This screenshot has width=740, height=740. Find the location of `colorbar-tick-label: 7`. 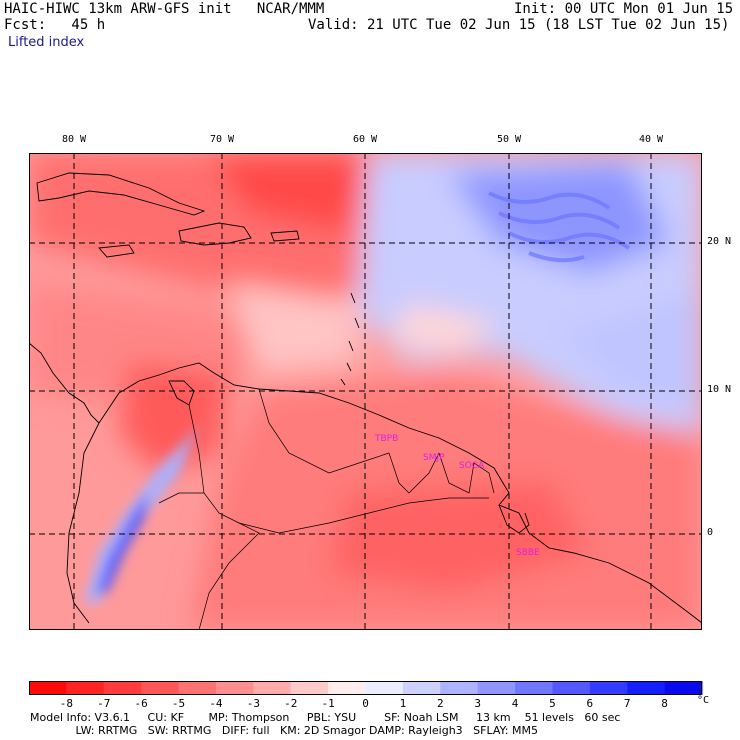

colorbar-tick-label: 7 is located at coordinates (627, 703).